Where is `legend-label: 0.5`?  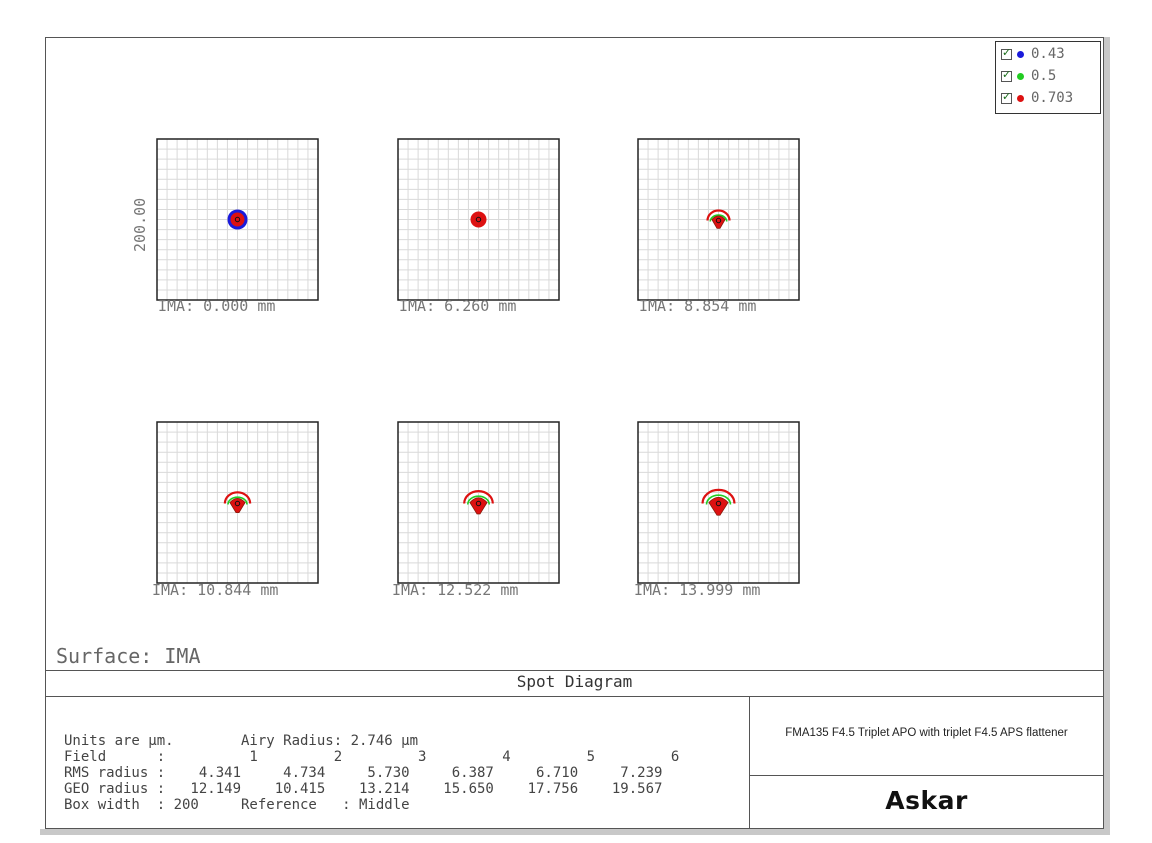
legend-label: 0.5 is located at coordinates (1044, 76).